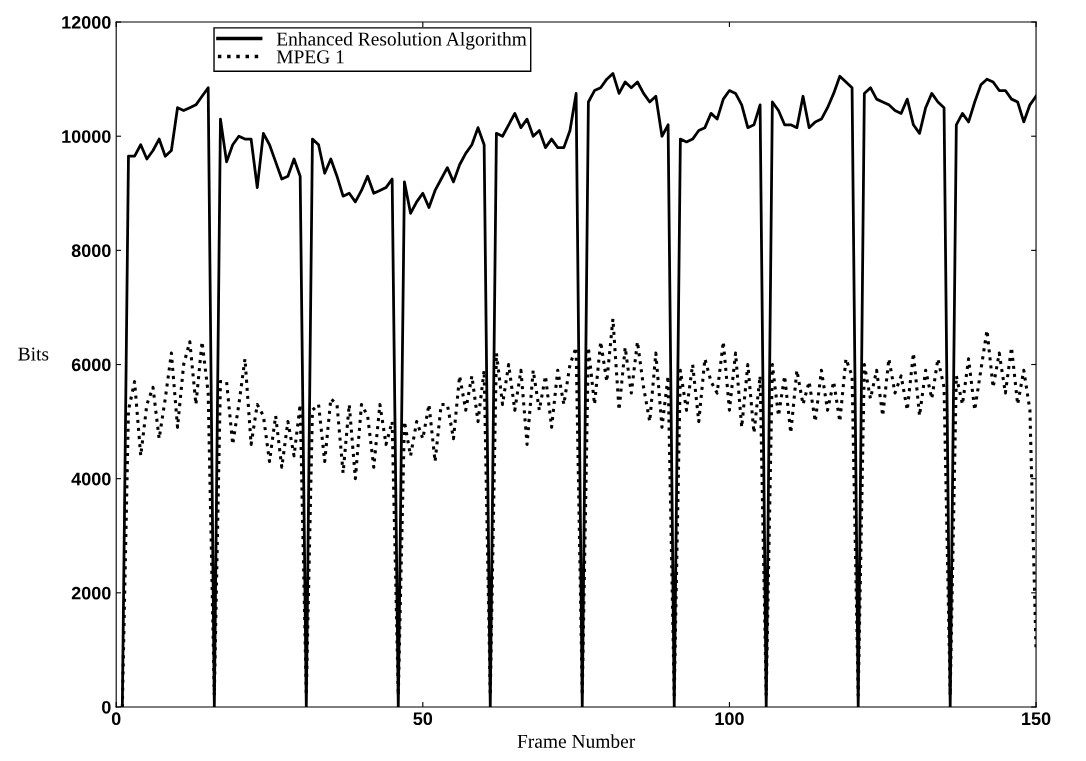 The width and height of the screenshot is (1086, 761). What do you see at coordinates (576, 741) in the screenshot?
I see `x-axis-title: Frame Number` at bounding box center [576, 741].